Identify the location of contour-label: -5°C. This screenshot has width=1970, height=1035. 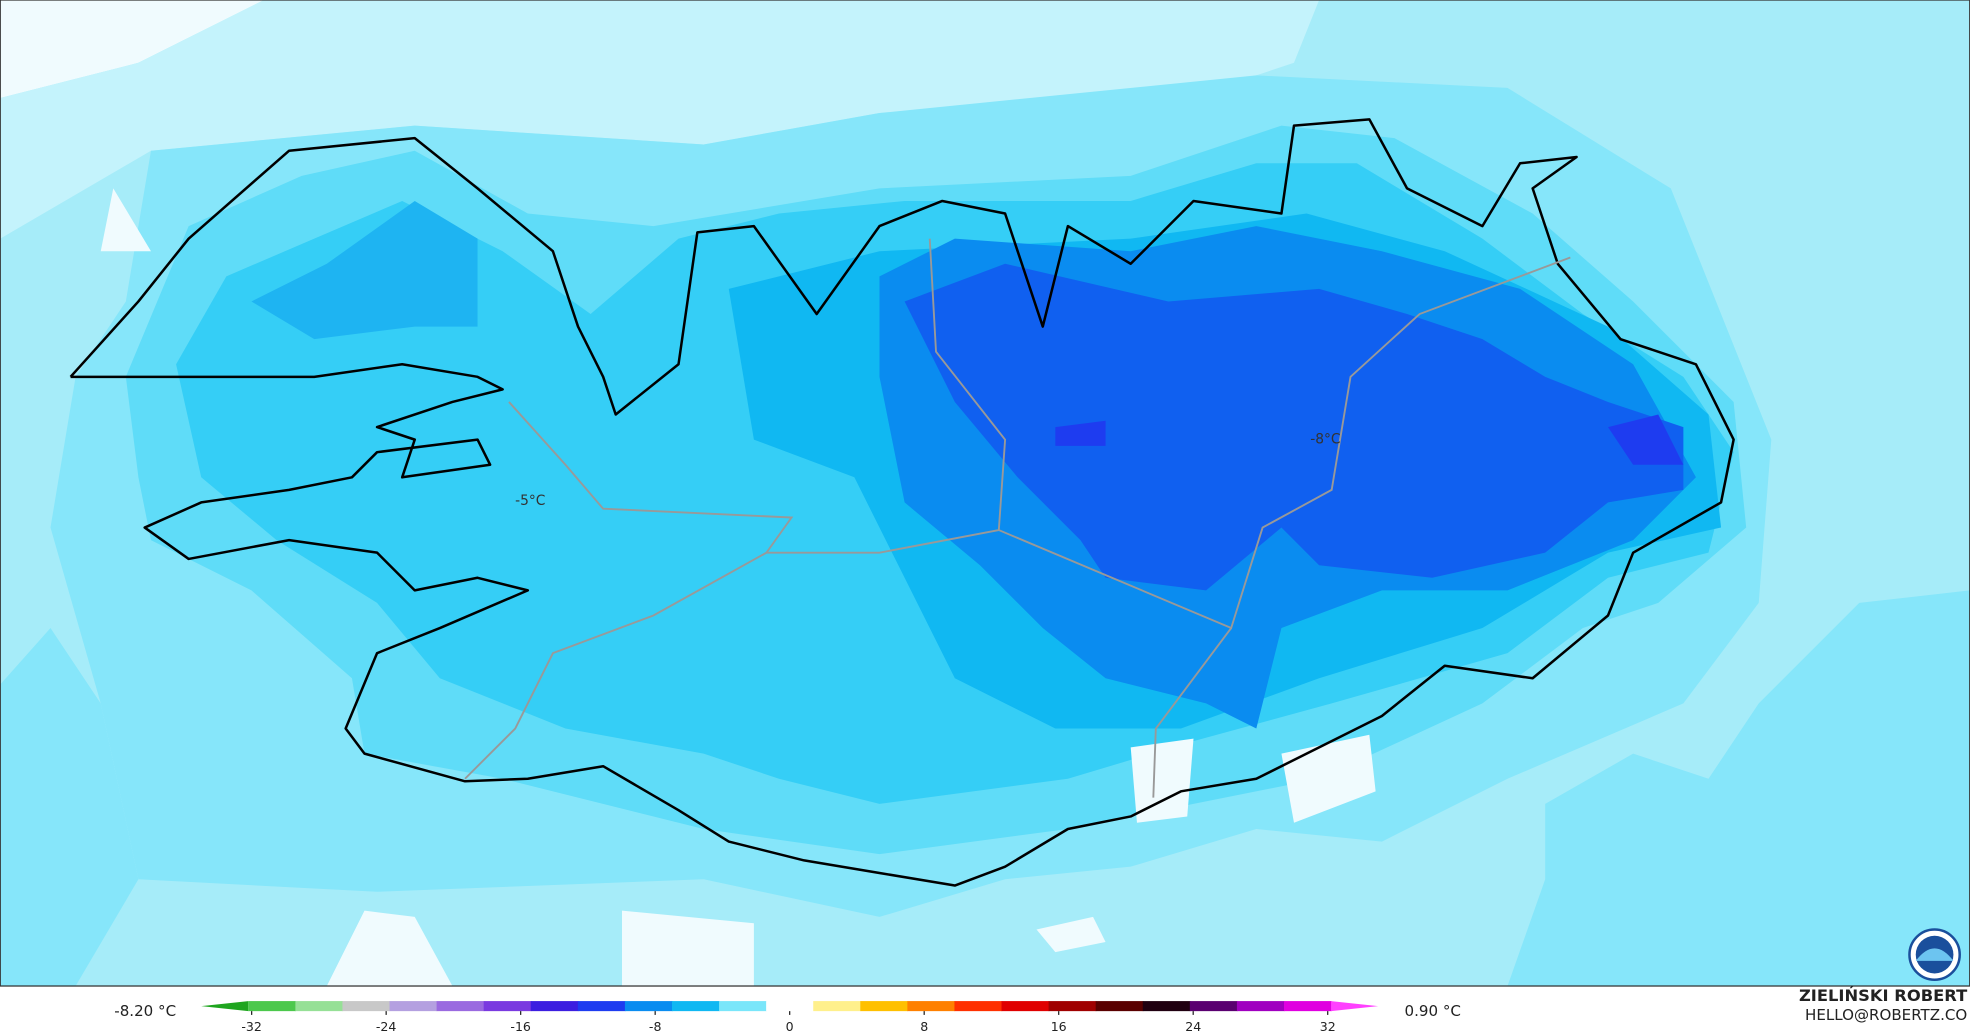
(530, 501).